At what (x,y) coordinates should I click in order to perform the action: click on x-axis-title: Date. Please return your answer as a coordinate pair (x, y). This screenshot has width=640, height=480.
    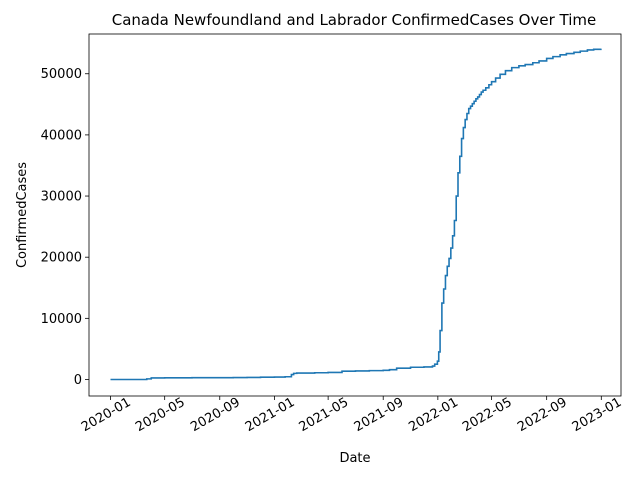
    Looking at the image, I should click on (354, 458).